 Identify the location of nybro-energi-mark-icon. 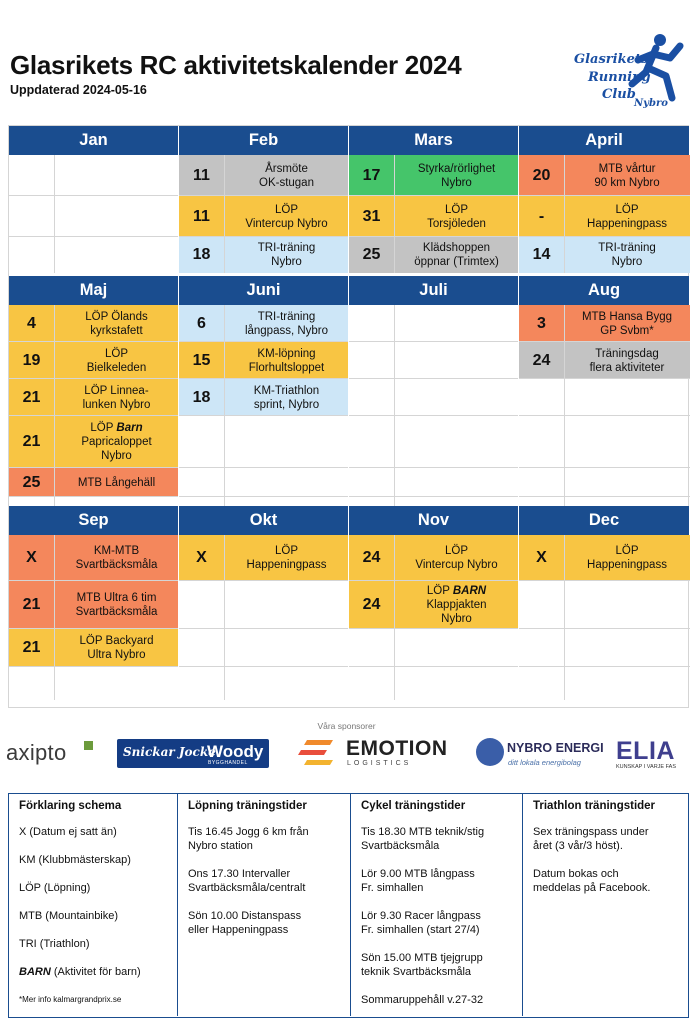
(490, 752).